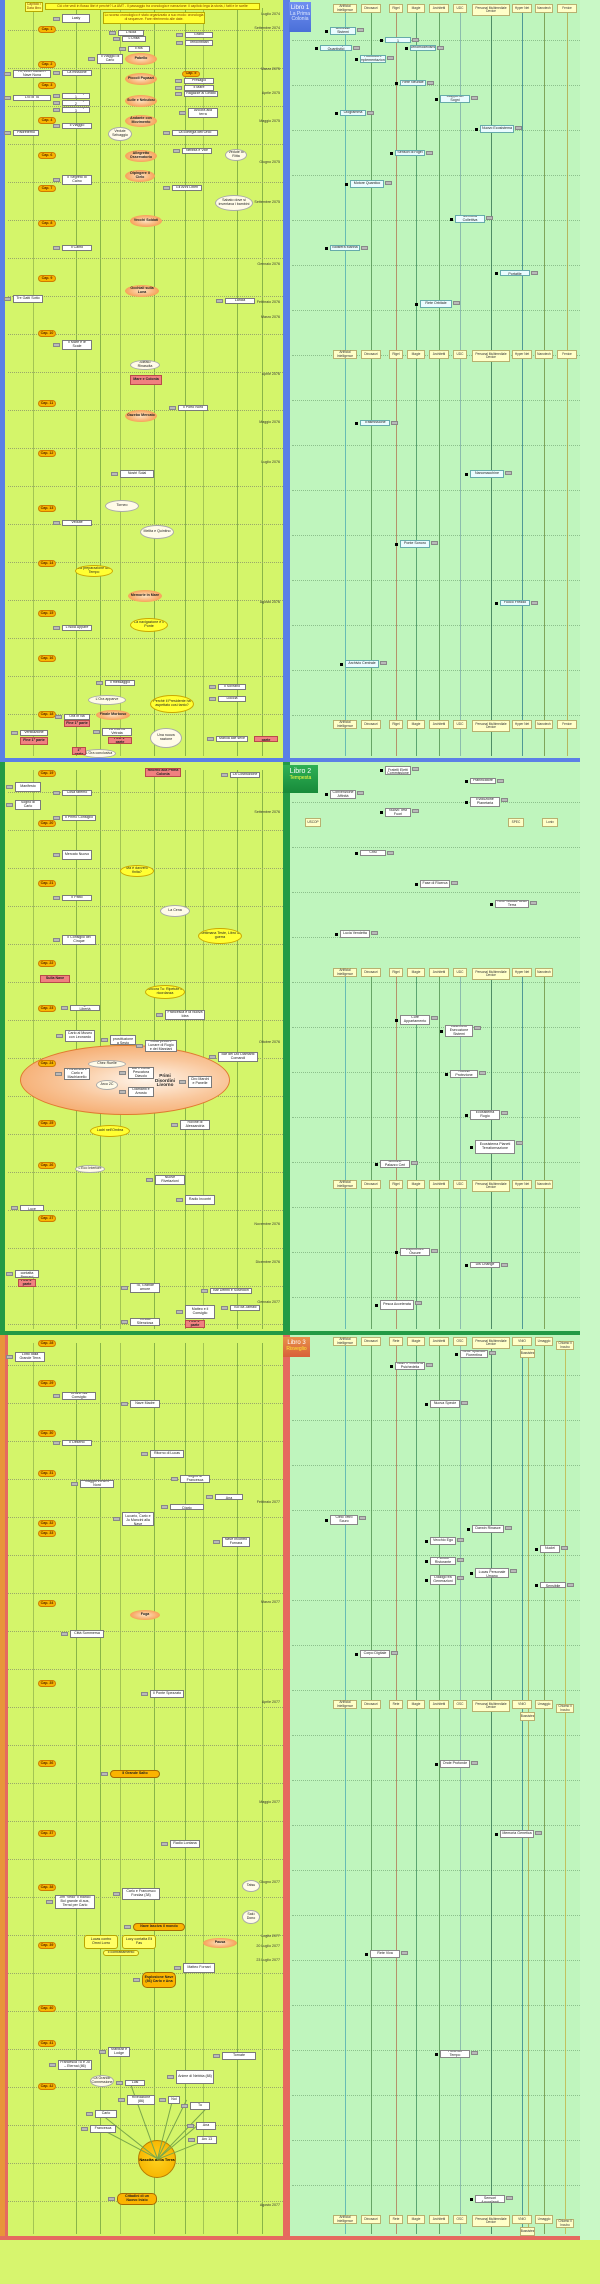 The width and height of the screenshot is (600, 2284). What do you see at coordinates (165, 992) in the screenshot?
I see `story-node: Ancora Tu: Ripetute e ricordanza` at bounding box center [165, 992].